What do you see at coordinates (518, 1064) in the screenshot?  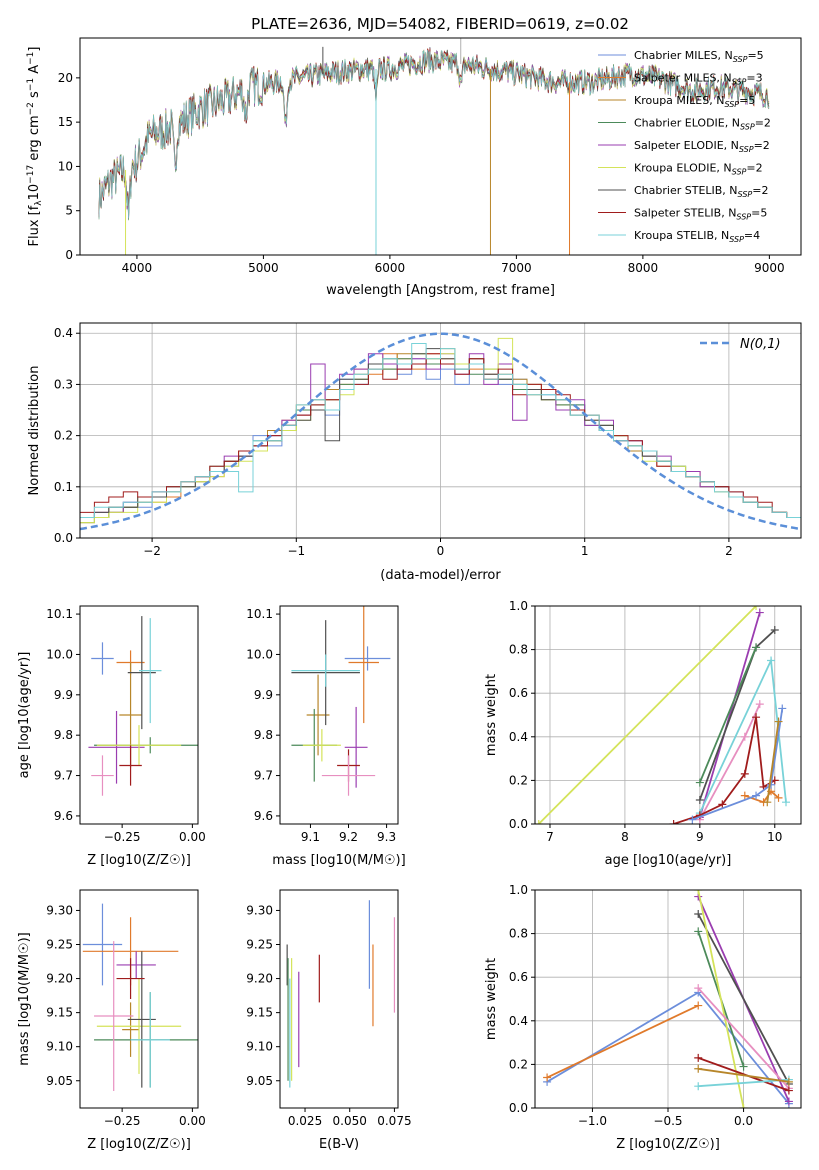 I see `massweight-vs-Z-ytick-label: 0.2` at bounding box center [518, 1064].